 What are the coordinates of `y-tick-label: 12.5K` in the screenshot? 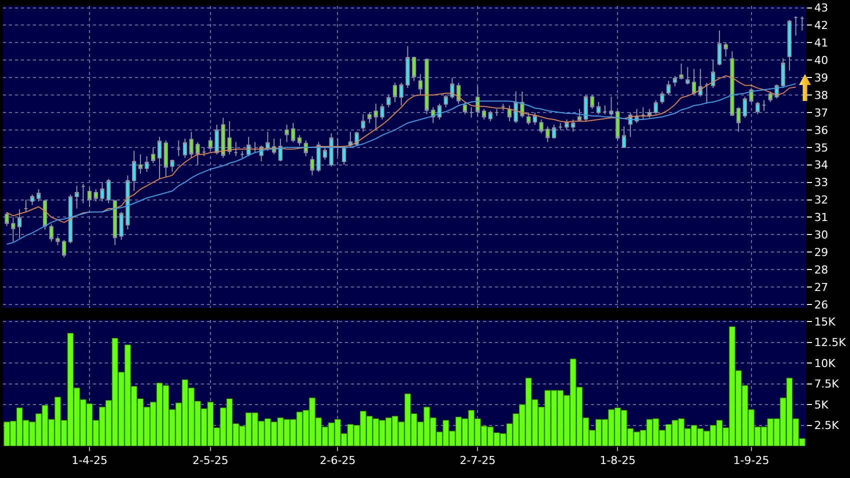 It's located at (830, 343).